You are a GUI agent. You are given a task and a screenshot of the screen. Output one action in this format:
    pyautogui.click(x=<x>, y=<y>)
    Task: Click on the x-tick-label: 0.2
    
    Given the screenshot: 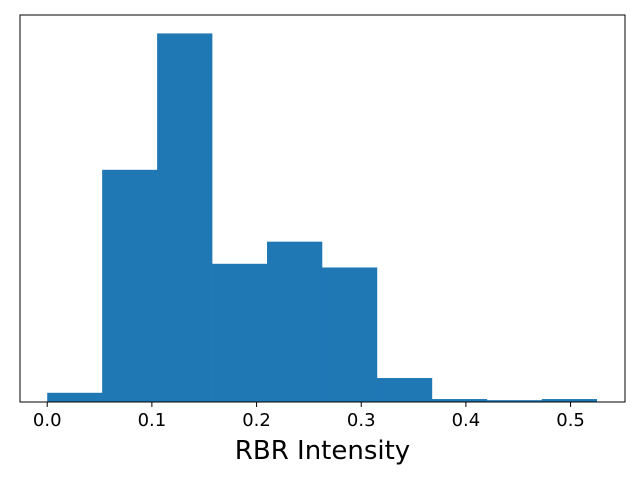 What is the action you would take?
    pyautogui.click(x=256, y=420)
    